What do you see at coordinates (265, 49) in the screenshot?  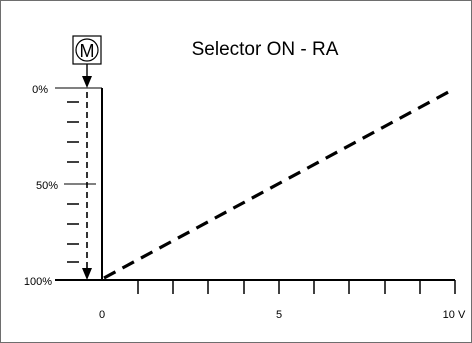 I see `diagram-title: Selector ON - RA` at bounding box center [265, 49].